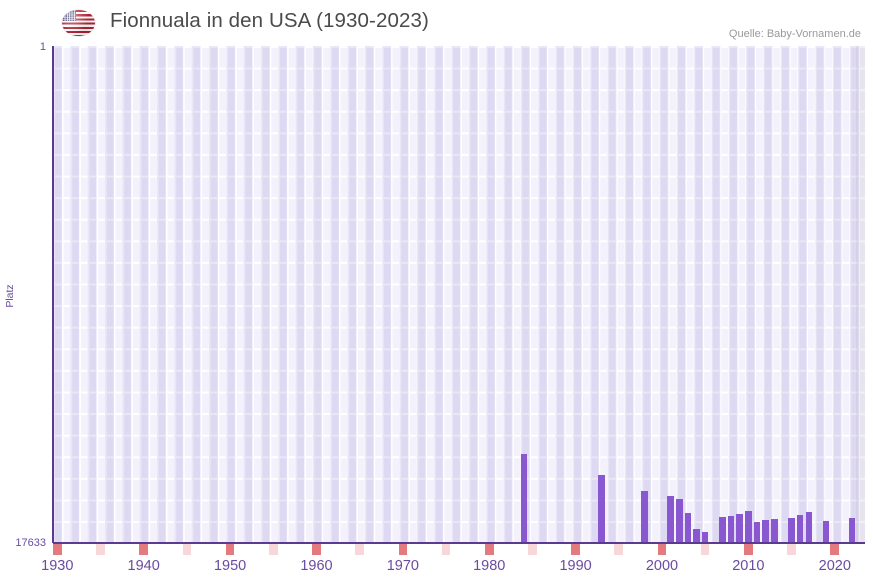 The height and width of the screenshot is (587, 873). I want to click on x-axis-label: 2000, so click(662, 566).